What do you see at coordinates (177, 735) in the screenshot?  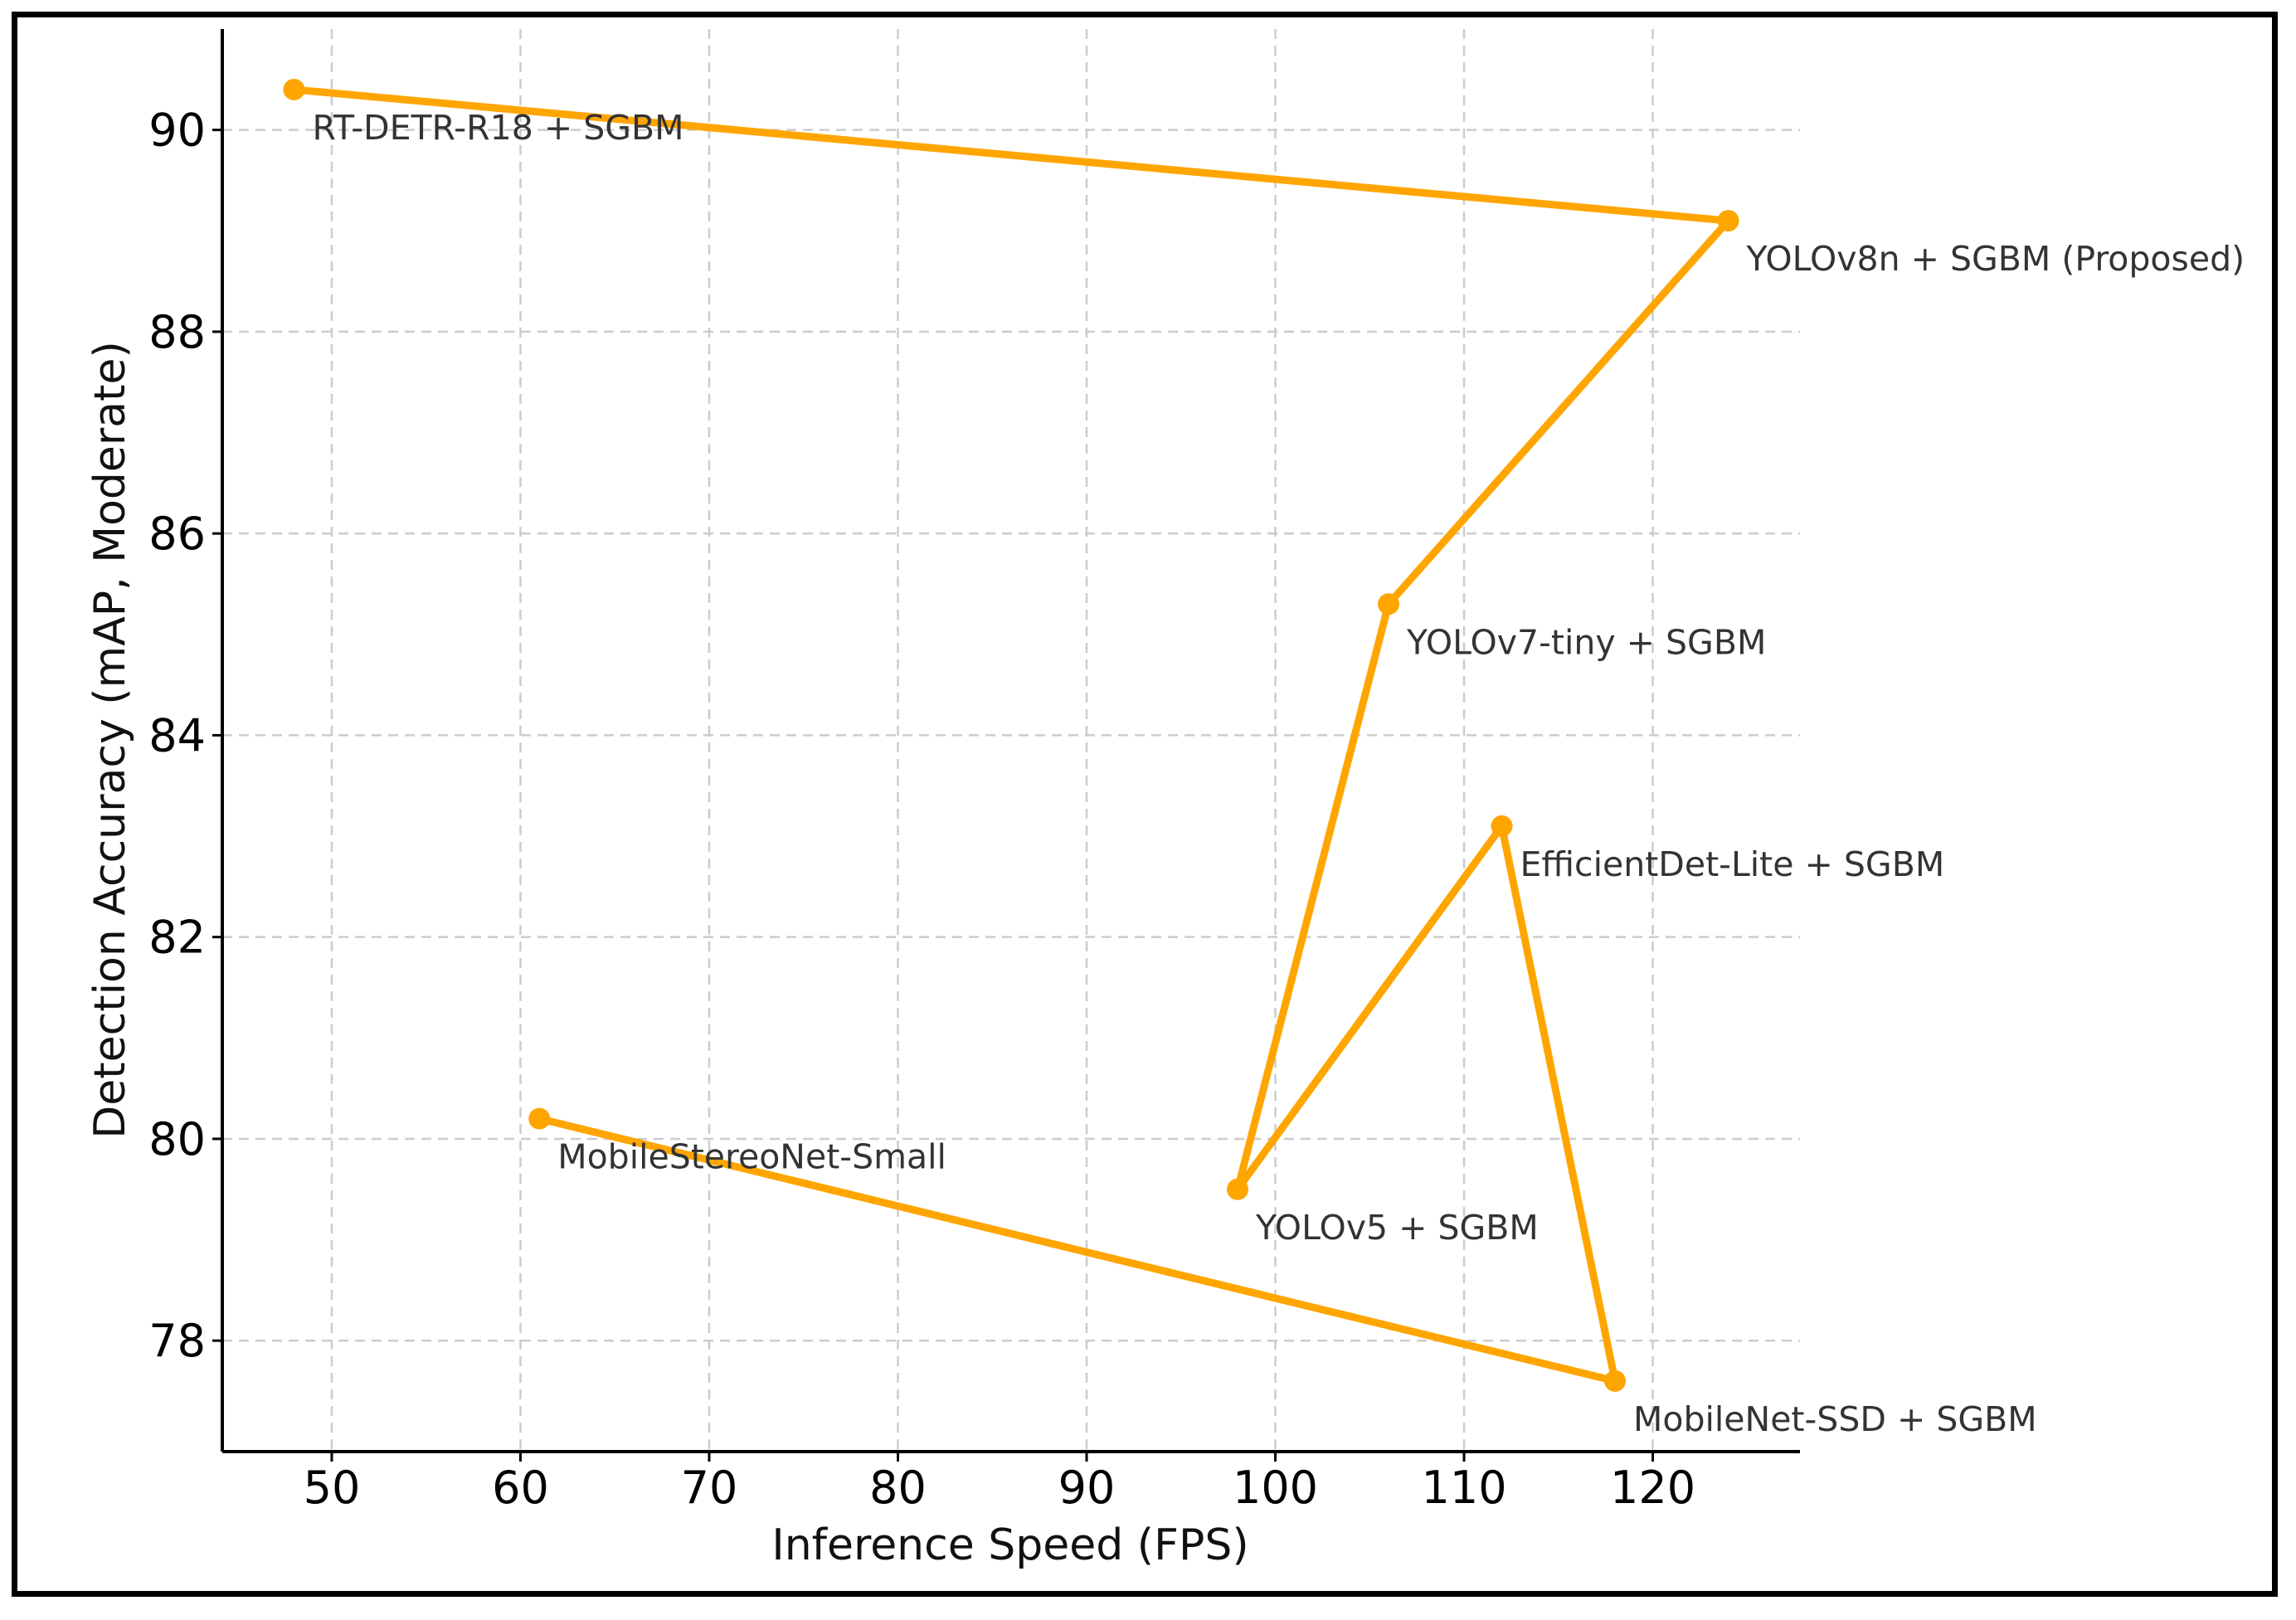 I see `y-tick-label: 84` at bounding box center [177, 735].